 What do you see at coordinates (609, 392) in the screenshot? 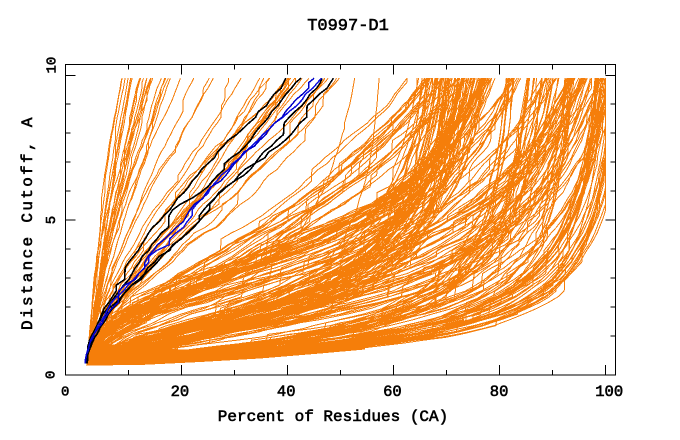
I see `svg-text: 100` at bounding box center [609, 392].